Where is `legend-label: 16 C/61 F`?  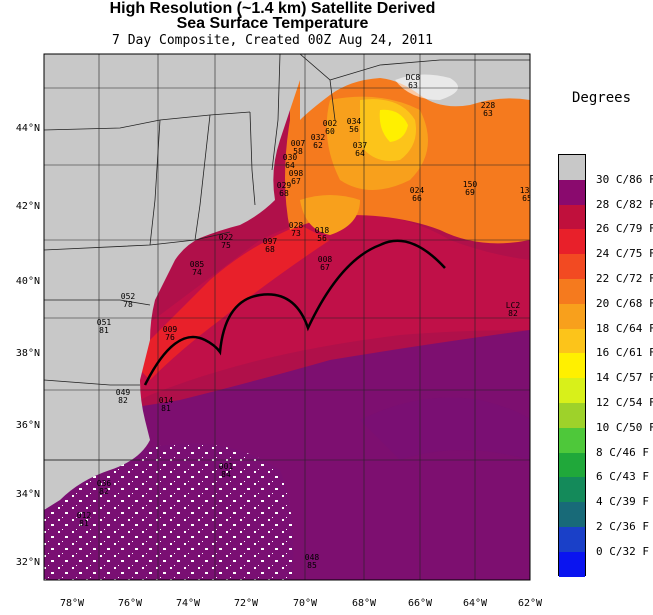 legend-label: 16 C/61 F is located at coordinates (624, 353).